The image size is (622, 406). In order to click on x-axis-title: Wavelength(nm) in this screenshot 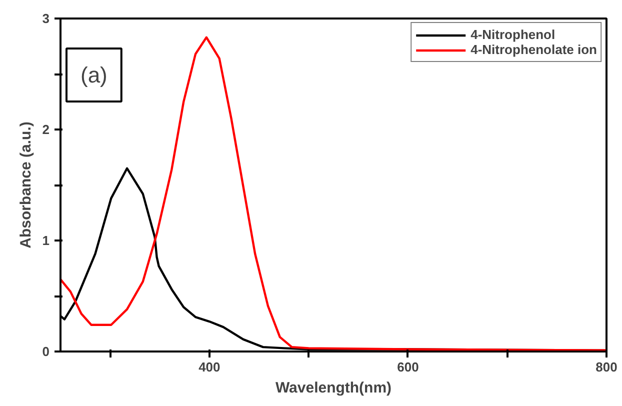, I will do `click(333, 388)`.